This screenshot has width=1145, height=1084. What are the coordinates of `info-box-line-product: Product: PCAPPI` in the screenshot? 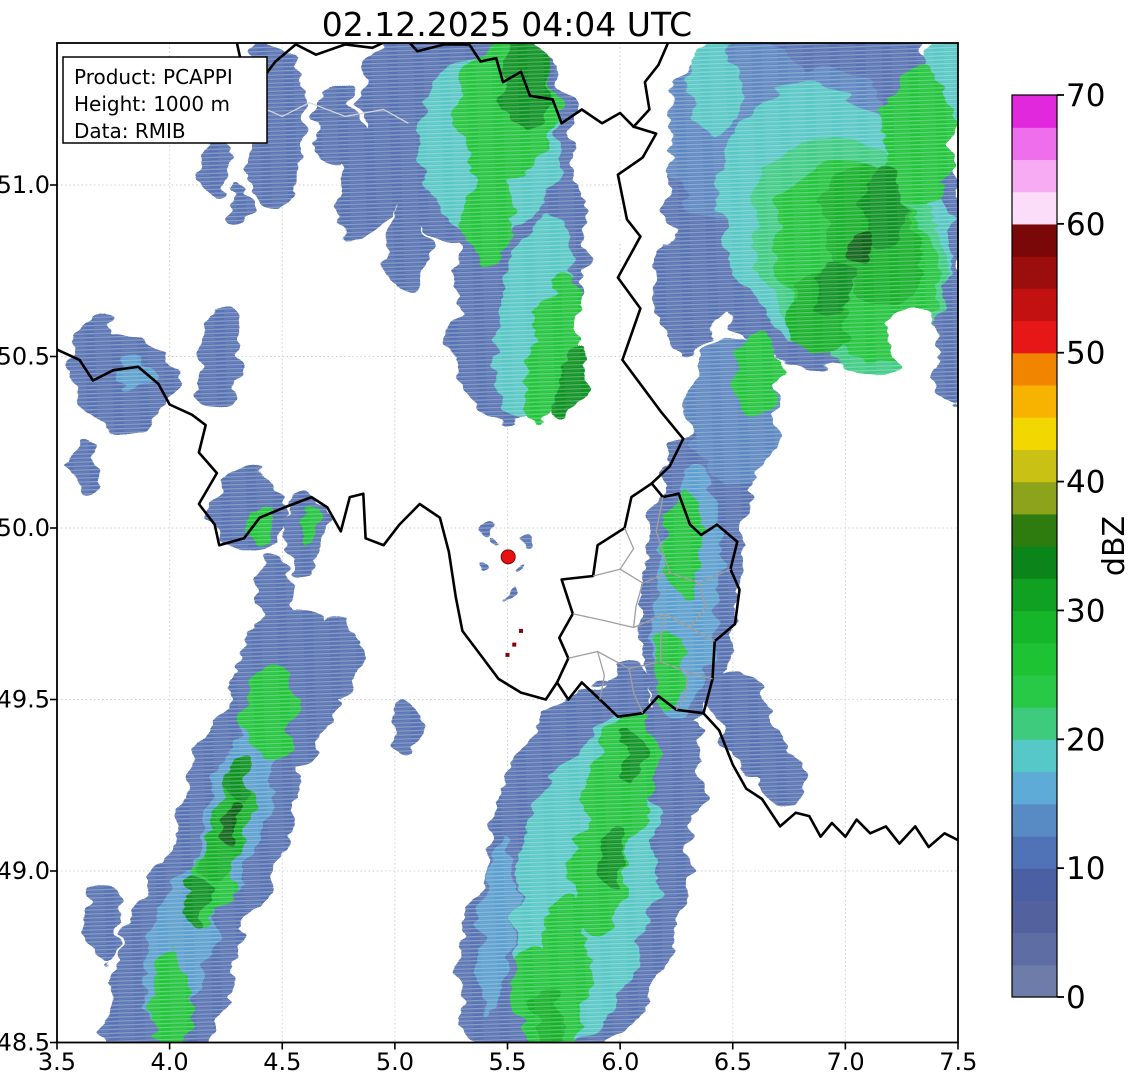 It's located at (153, 77).